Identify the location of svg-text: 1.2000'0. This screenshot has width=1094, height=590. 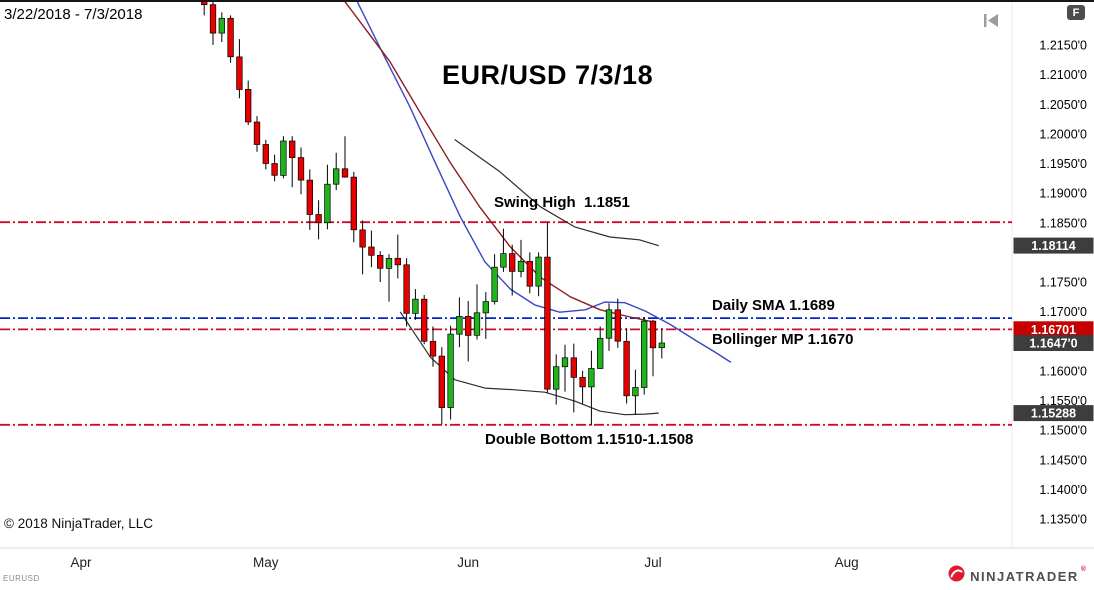
(1063, 134).